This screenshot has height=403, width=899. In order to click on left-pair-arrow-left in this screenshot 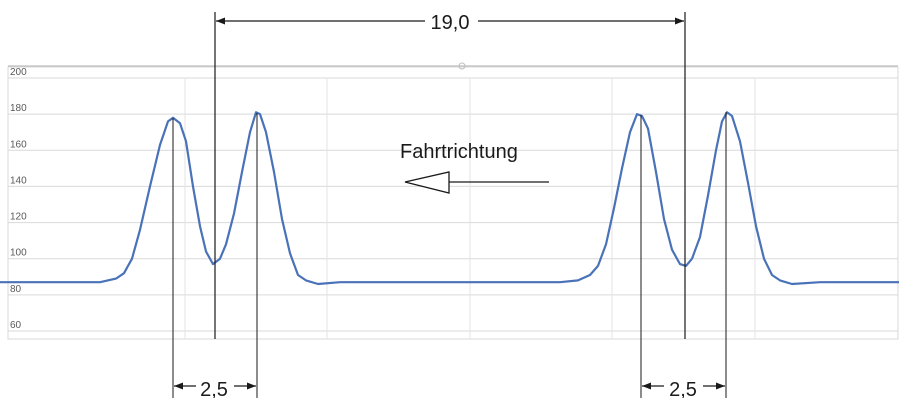, I will do `click(178, 386)`.